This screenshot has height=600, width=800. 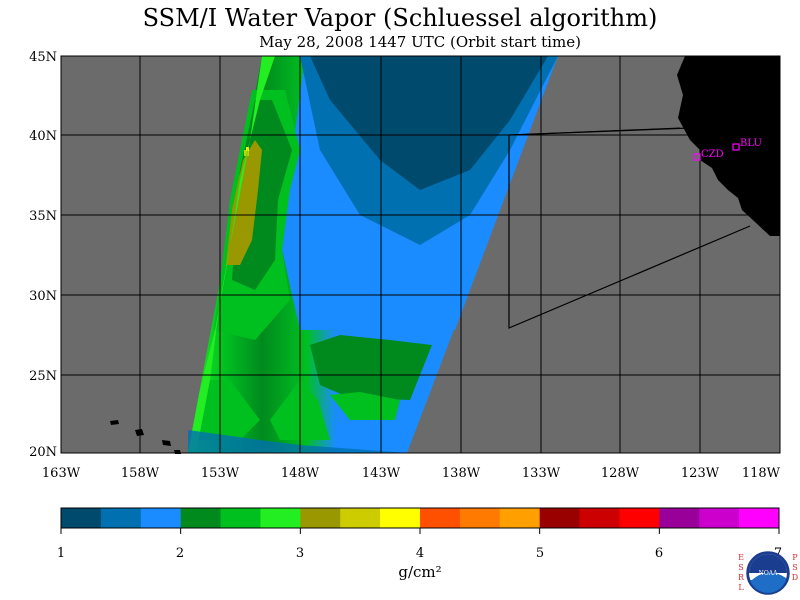 I want to click on lat-label: 30N, so click(x=43, y=296).